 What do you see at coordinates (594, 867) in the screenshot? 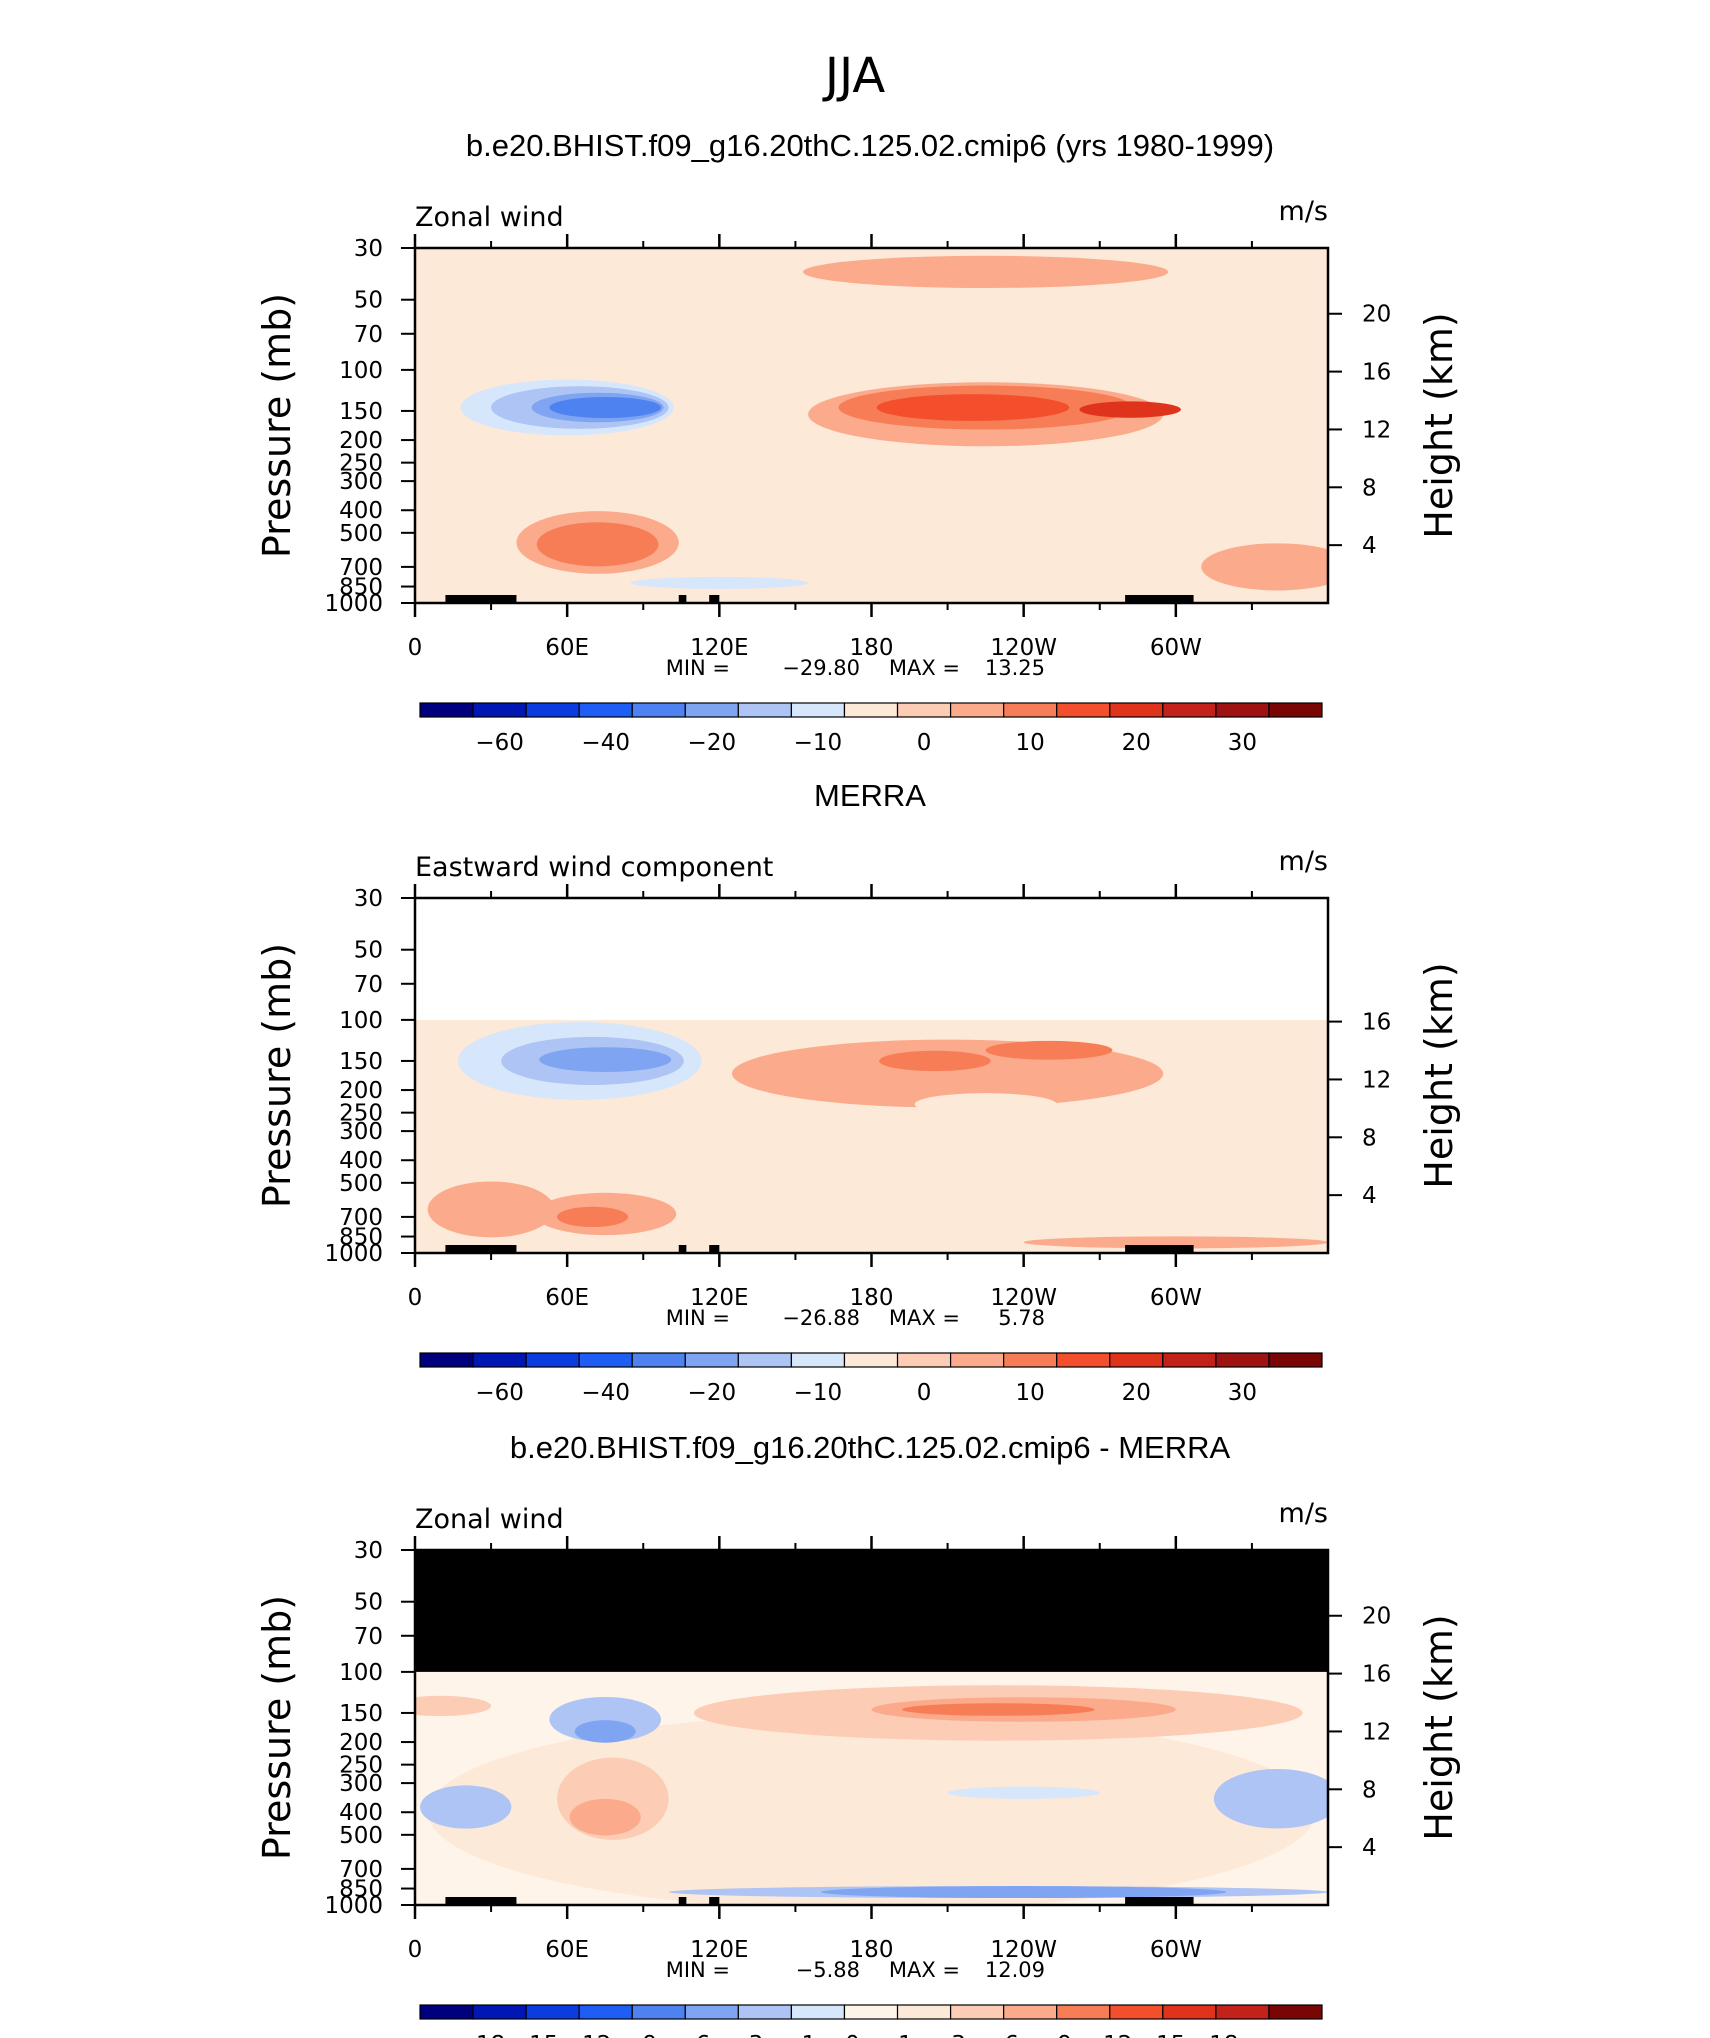
I see `variable-label: Eastward wind component` at bounding box center [594, 867].